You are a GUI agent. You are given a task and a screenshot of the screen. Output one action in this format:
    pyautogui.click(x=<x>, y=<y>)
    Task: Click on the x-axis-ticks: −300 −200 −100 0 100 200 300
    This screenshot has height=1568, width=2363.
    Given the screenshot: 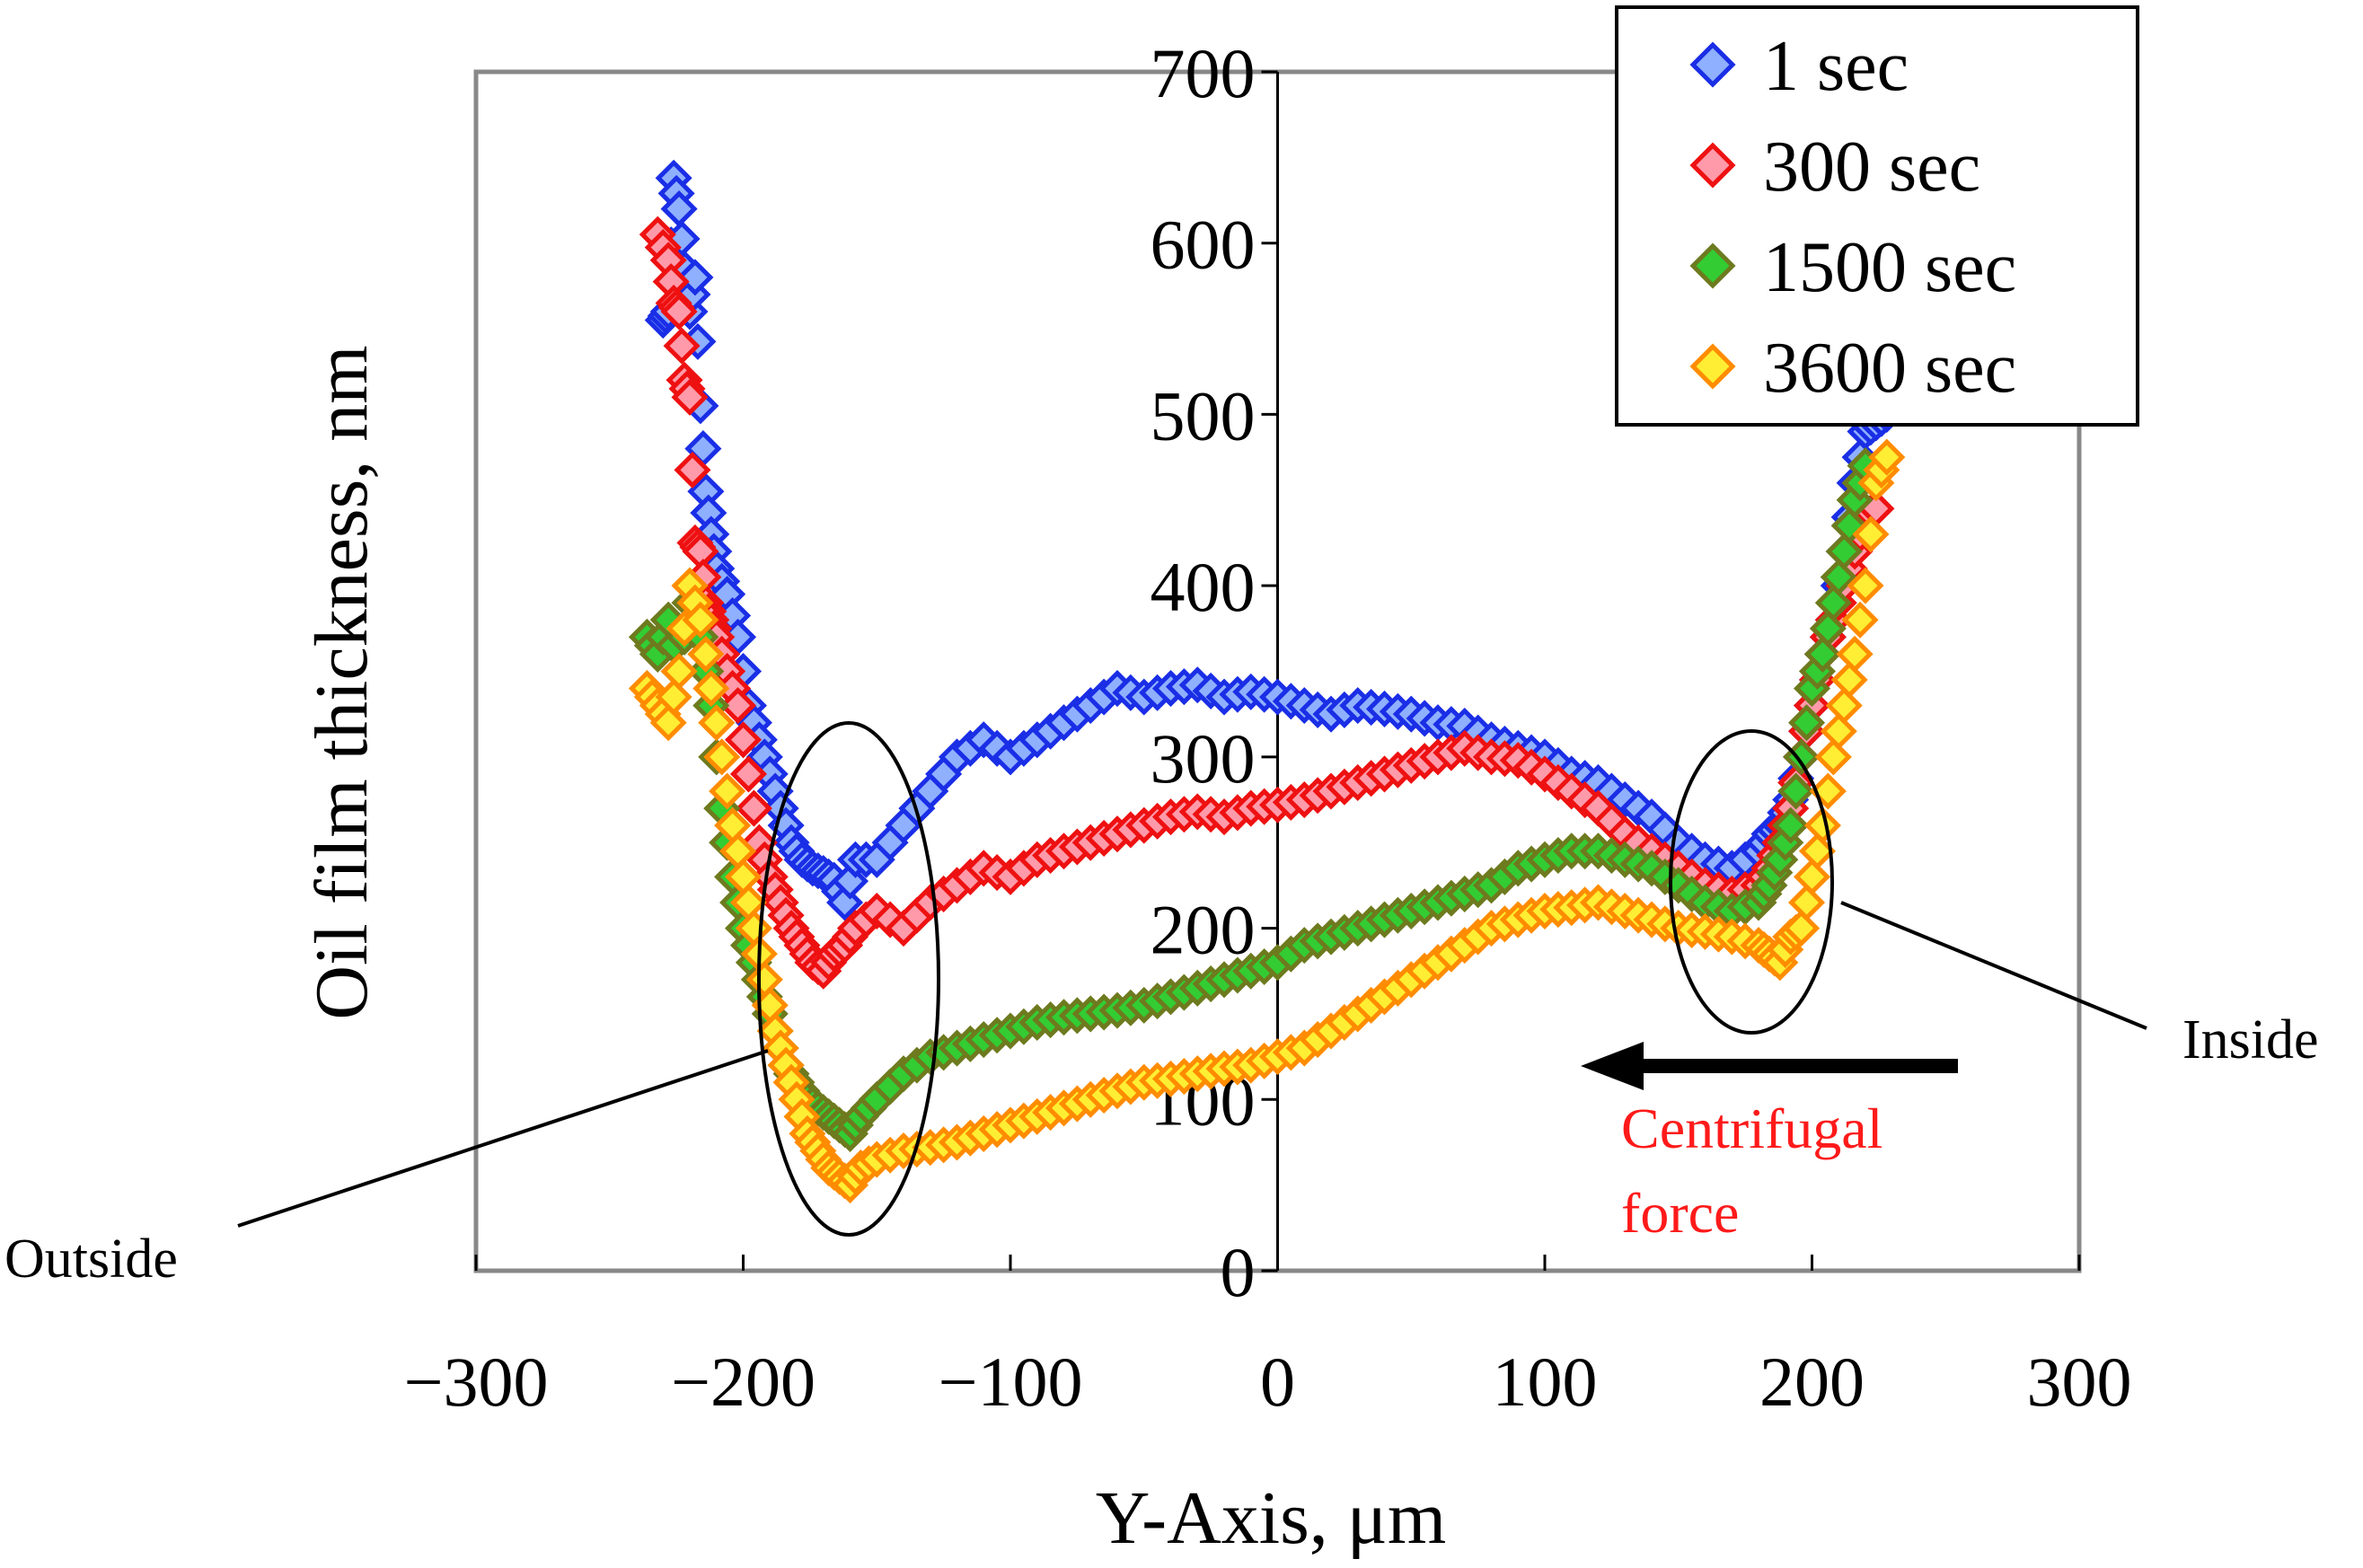 What is the action you would take?
    pyautogui.click(x=1268, y=1338)
    